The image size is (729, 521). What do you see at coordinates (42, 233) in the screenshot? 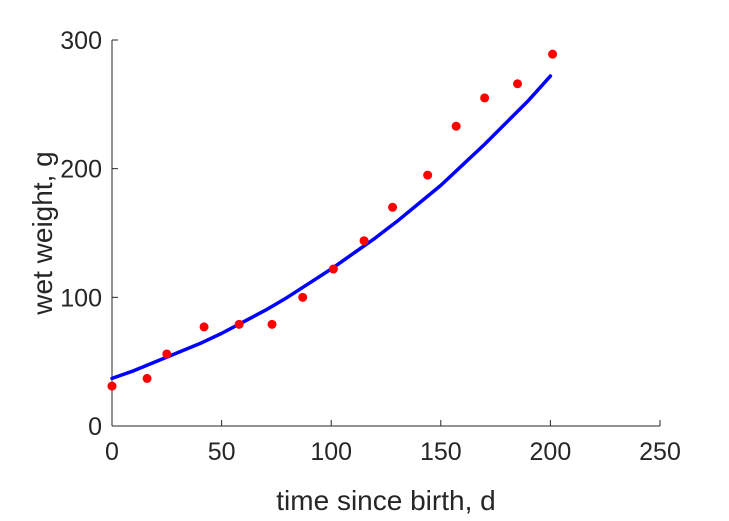
I see `y-axis-label: wet weight, g` at bounding box center [42, 233].